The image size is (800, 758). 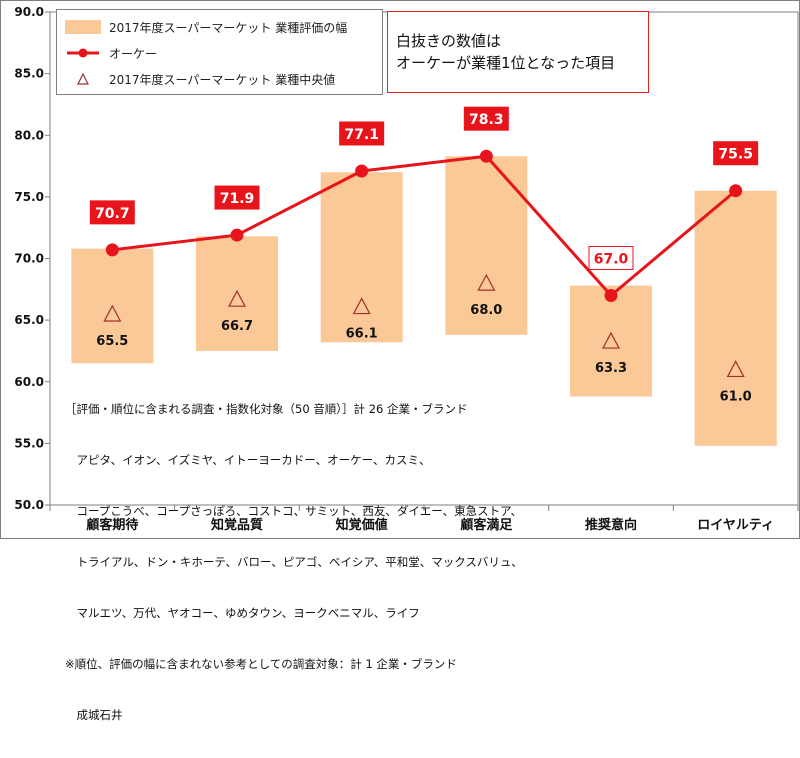 What do you see at coordinates (83, 27) in the screenshot?
I see `legend-swatch-range` at bounding box center [83, 27].